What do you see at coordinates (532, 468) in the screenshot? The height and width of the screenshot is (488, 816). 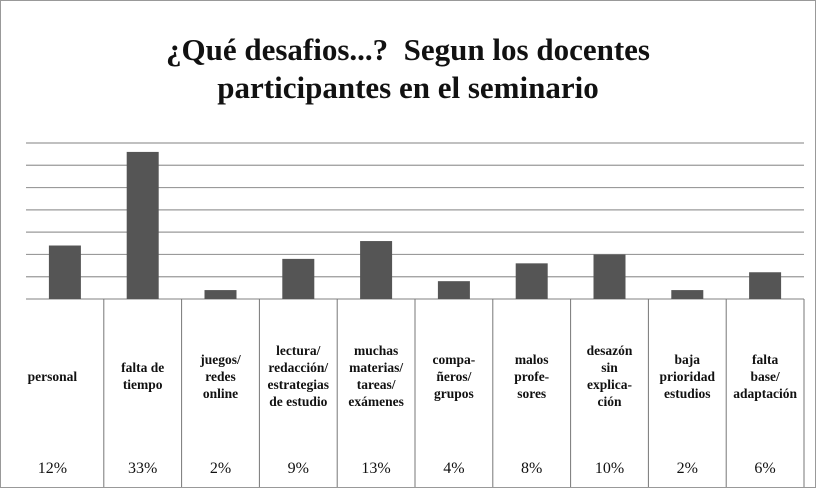 I see `value-label: 8%` at bounding box center [532, 468].